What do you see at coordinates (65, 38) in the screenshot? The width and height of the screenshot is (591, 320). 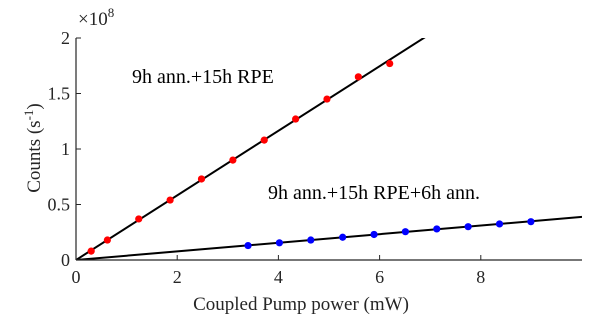 I see `y-tick-label-4: 2` at bounding box center [65, 38].